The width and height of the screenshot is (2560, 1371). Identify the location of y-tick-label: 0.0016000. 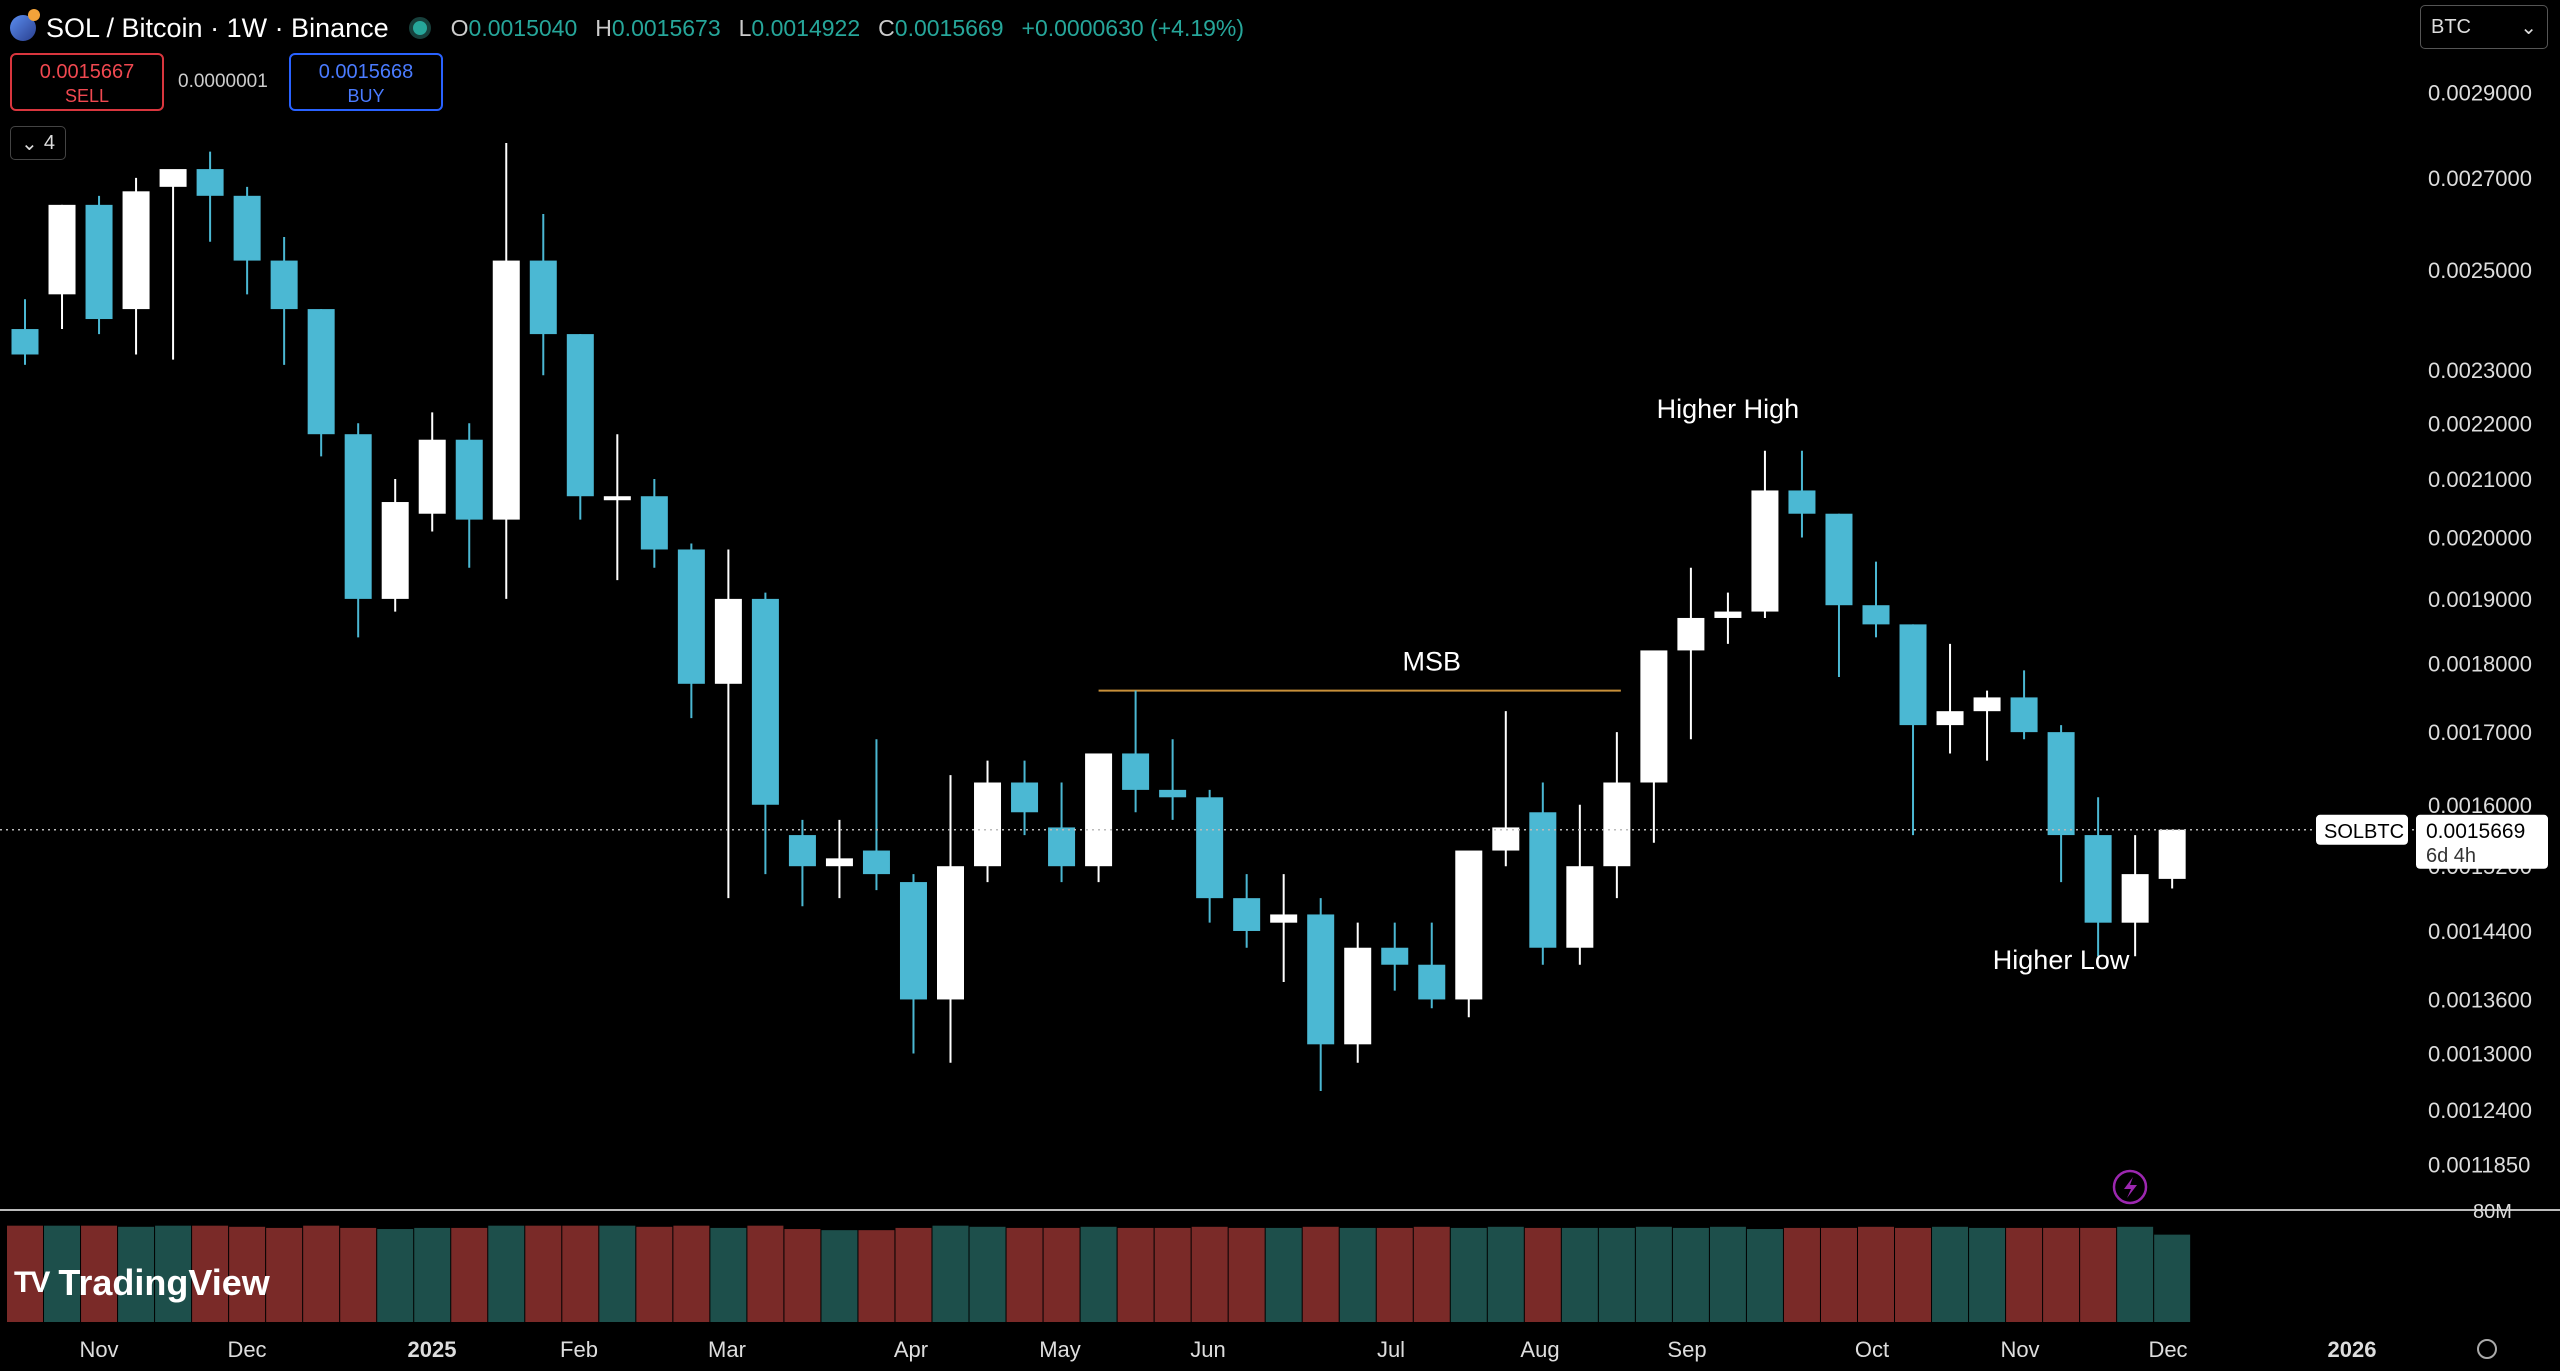
(2480, 805).